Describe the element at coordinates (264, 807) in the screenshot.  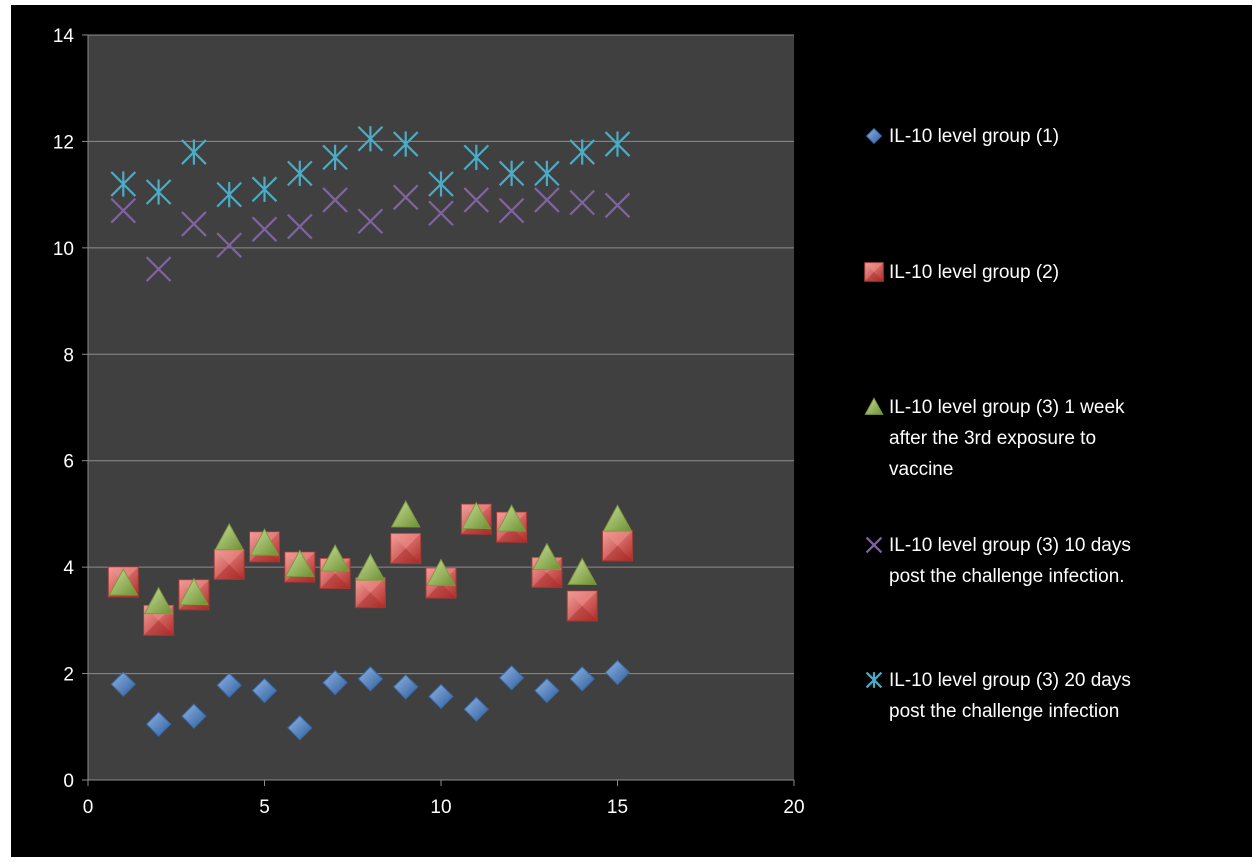
I see `x-tick-label: 5` at that location.